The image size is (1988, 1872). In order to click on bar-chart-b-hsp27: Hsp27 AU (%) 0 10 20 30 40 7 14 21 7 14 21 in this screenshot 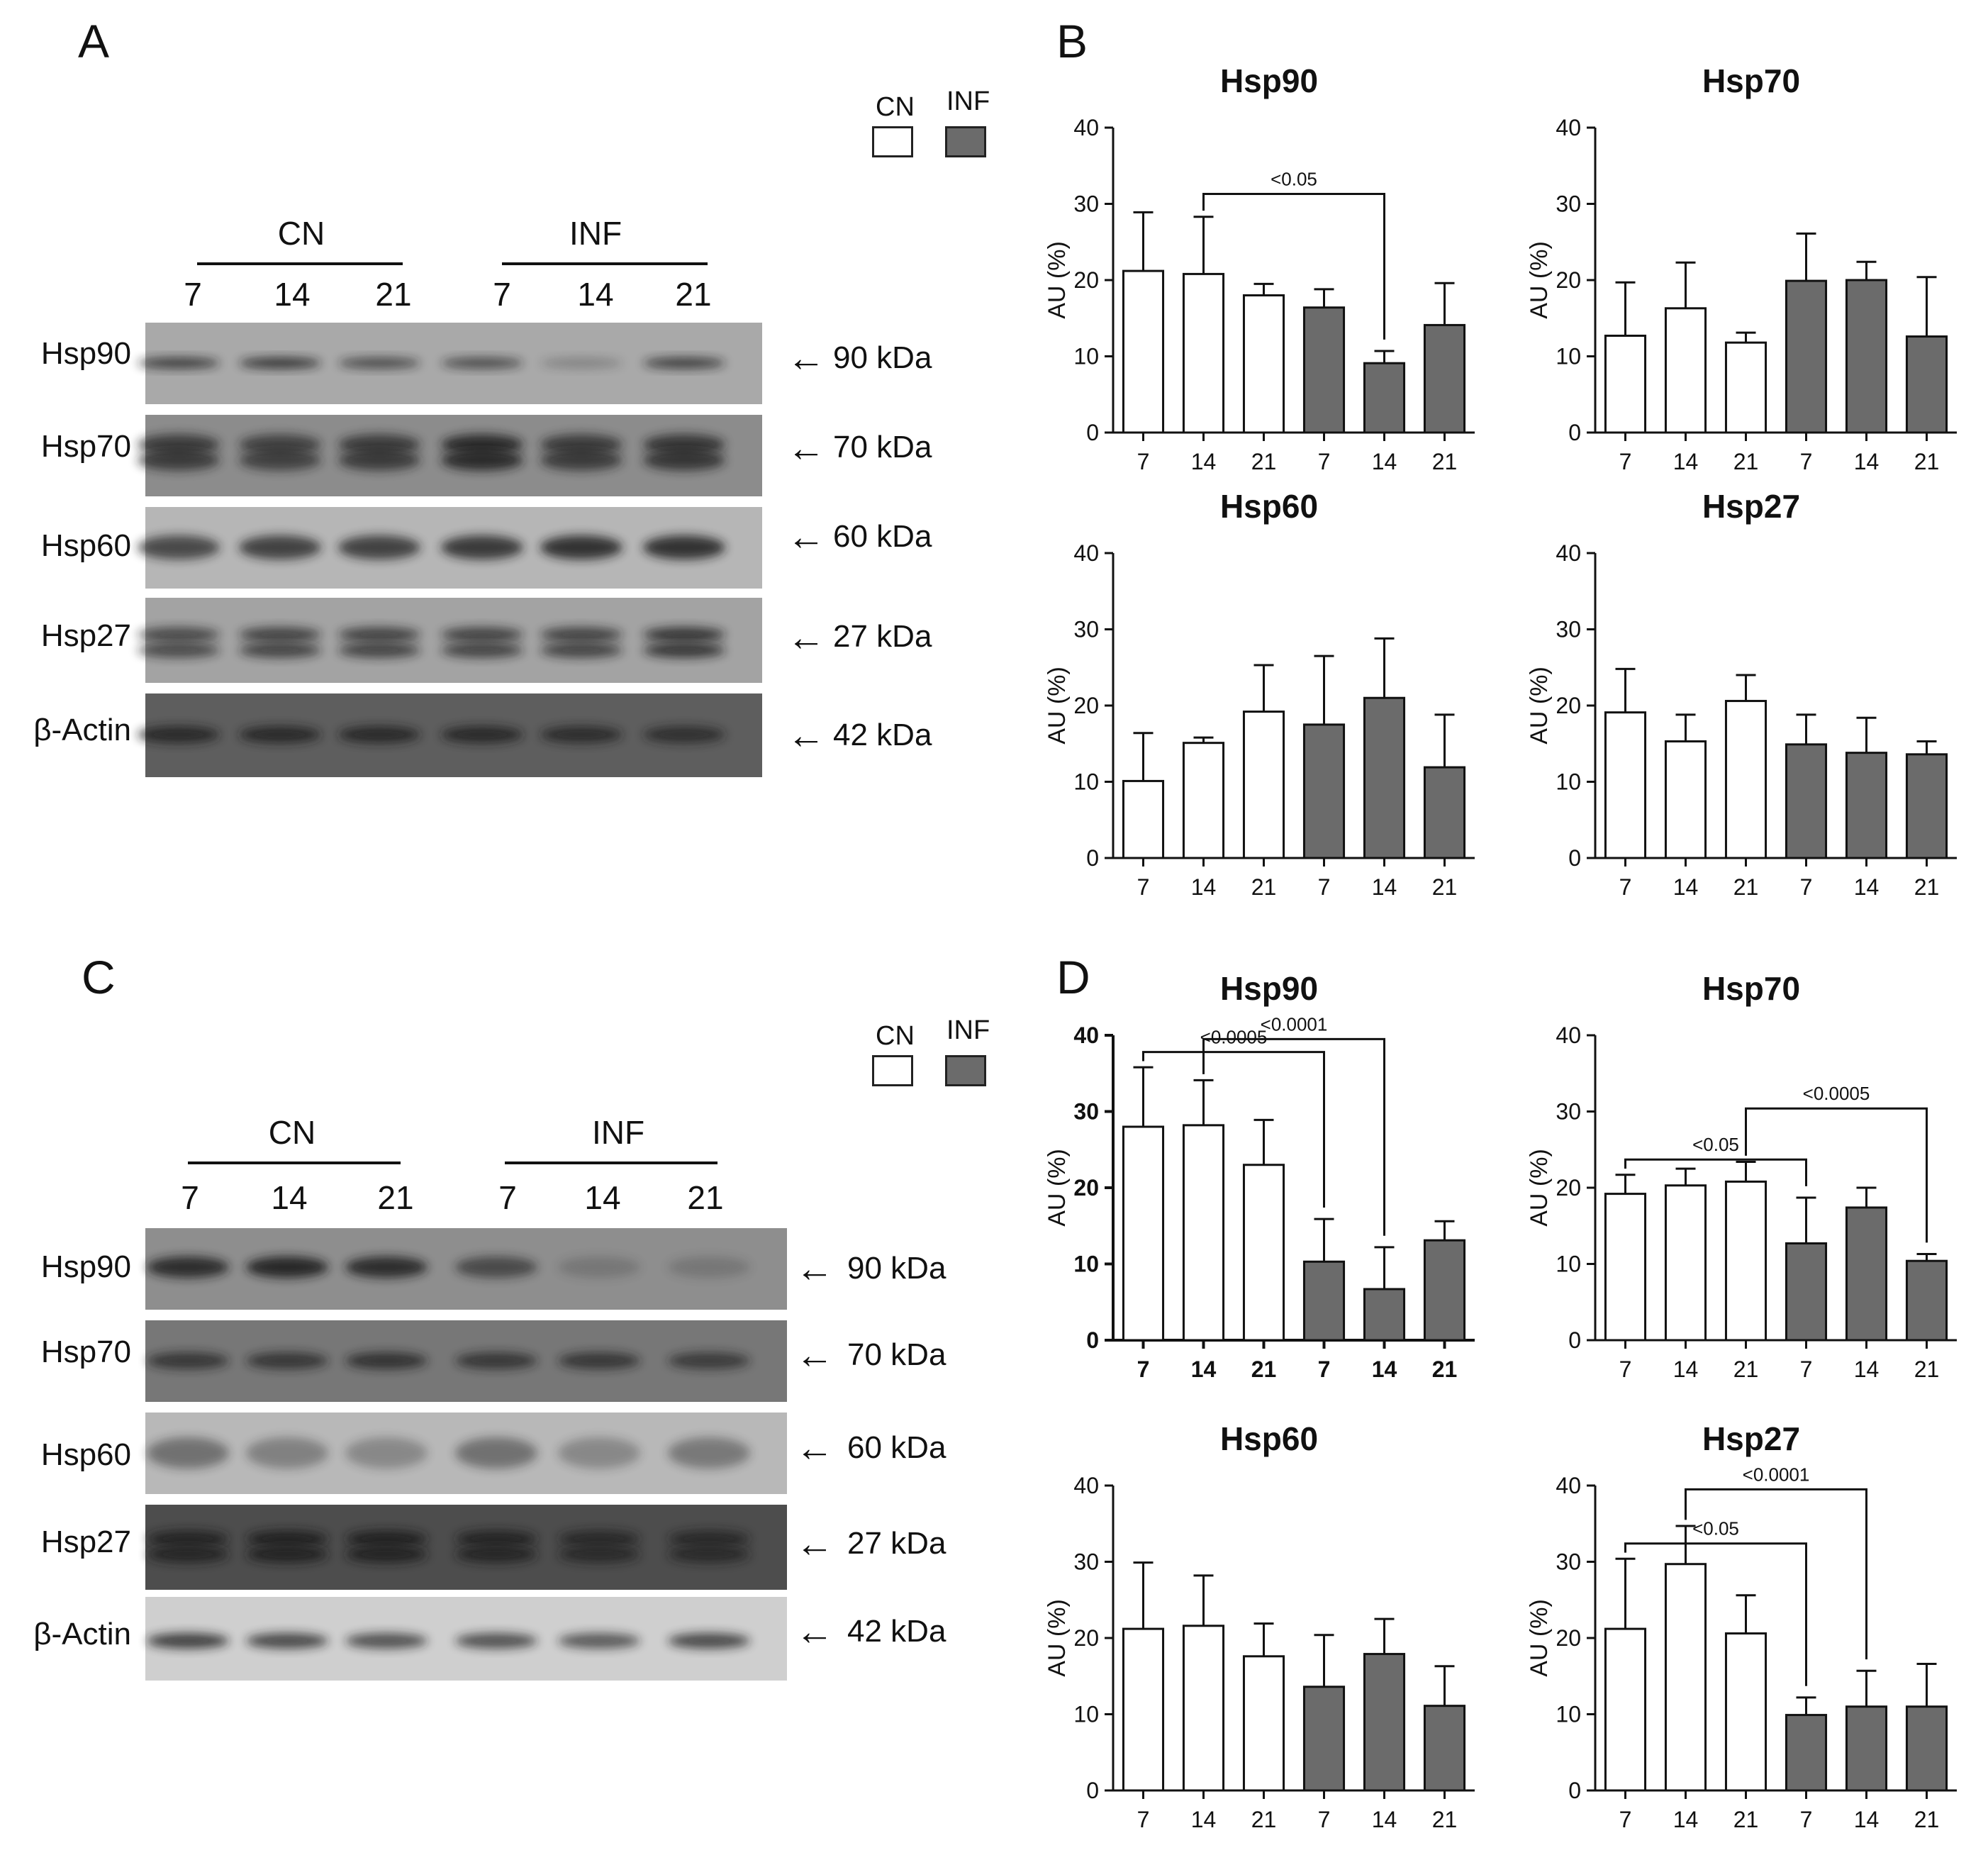, I will do `click(1734, 697)`.